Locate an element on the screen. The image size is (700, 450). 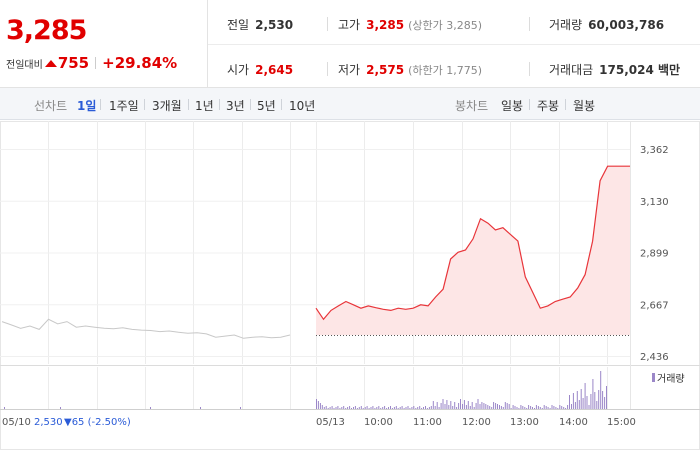
stat-label: 고가 is located at coordinates (349, 25).